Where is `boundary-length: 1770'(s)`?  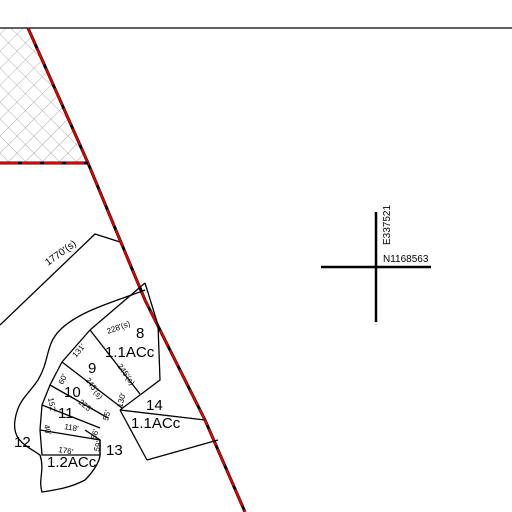
boundary-length: 1770'(s) is located at coordinates (60, 253).